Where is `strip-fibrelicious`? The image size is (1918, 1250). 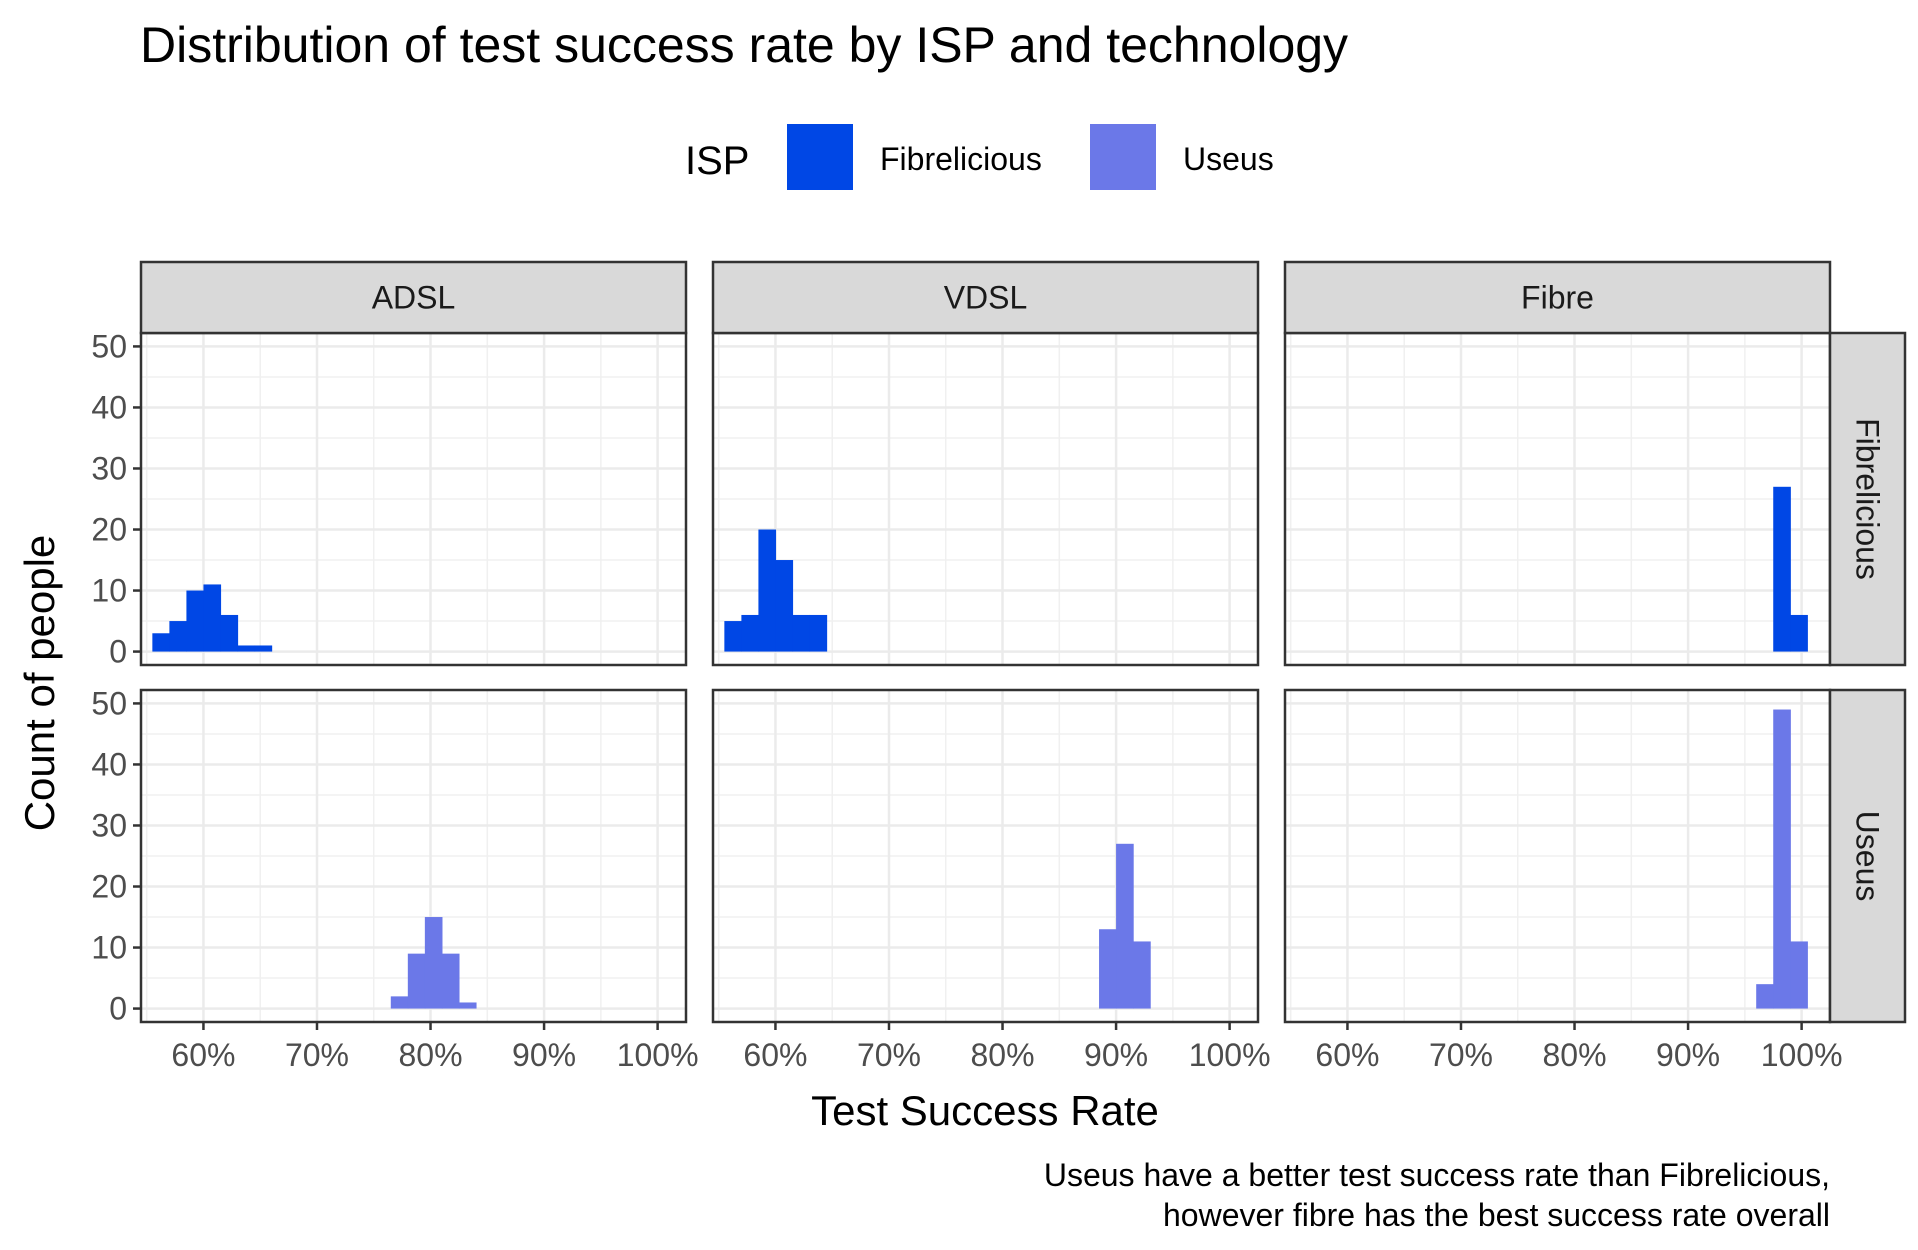
strip-fibrelicious is located at coordinates (1867, 499).